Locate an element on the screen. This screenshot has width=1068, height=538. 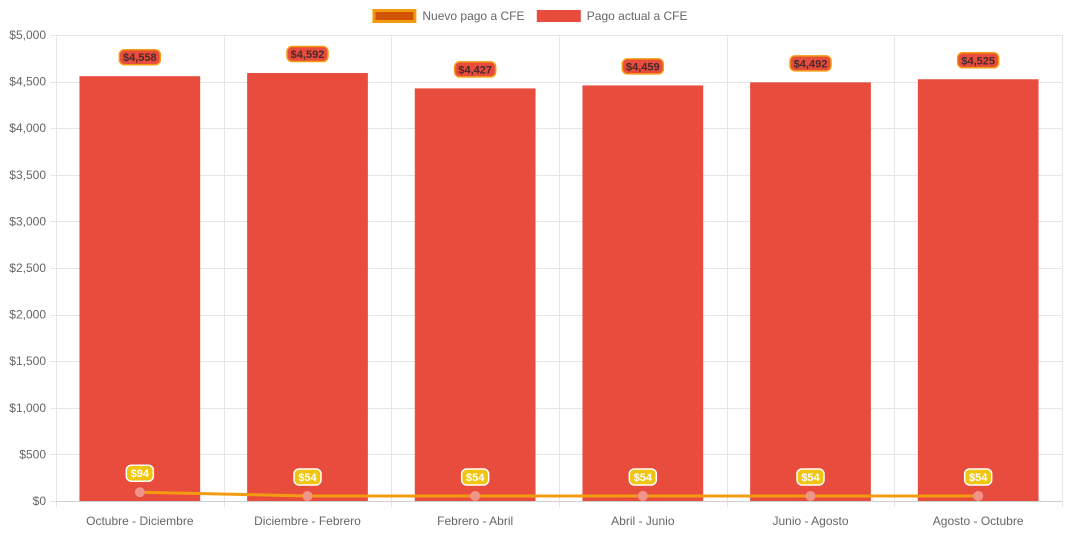
bar-data-label: $4,459 is located at coordinates (643, 67).